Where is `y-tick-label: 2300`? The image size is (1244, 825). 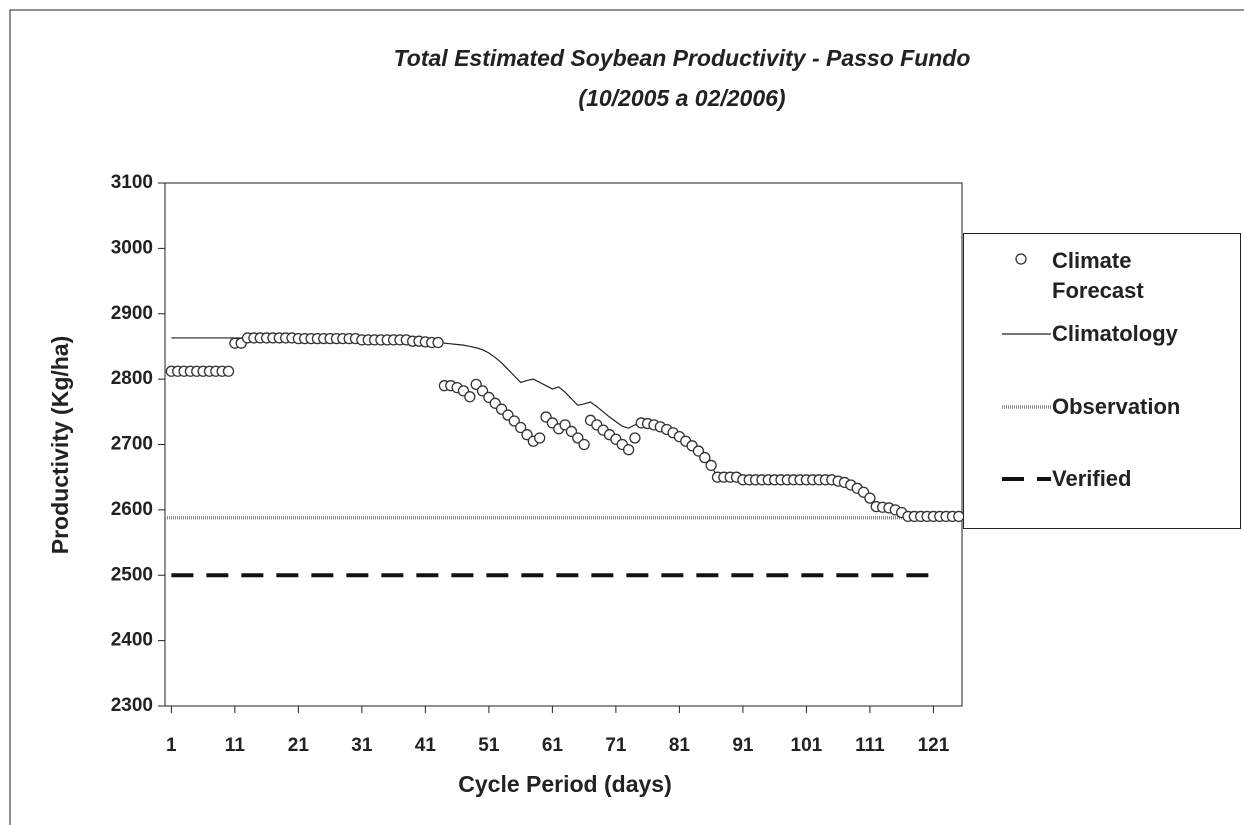 y-tick-label: 2300 is located at coordinates (132, 705).